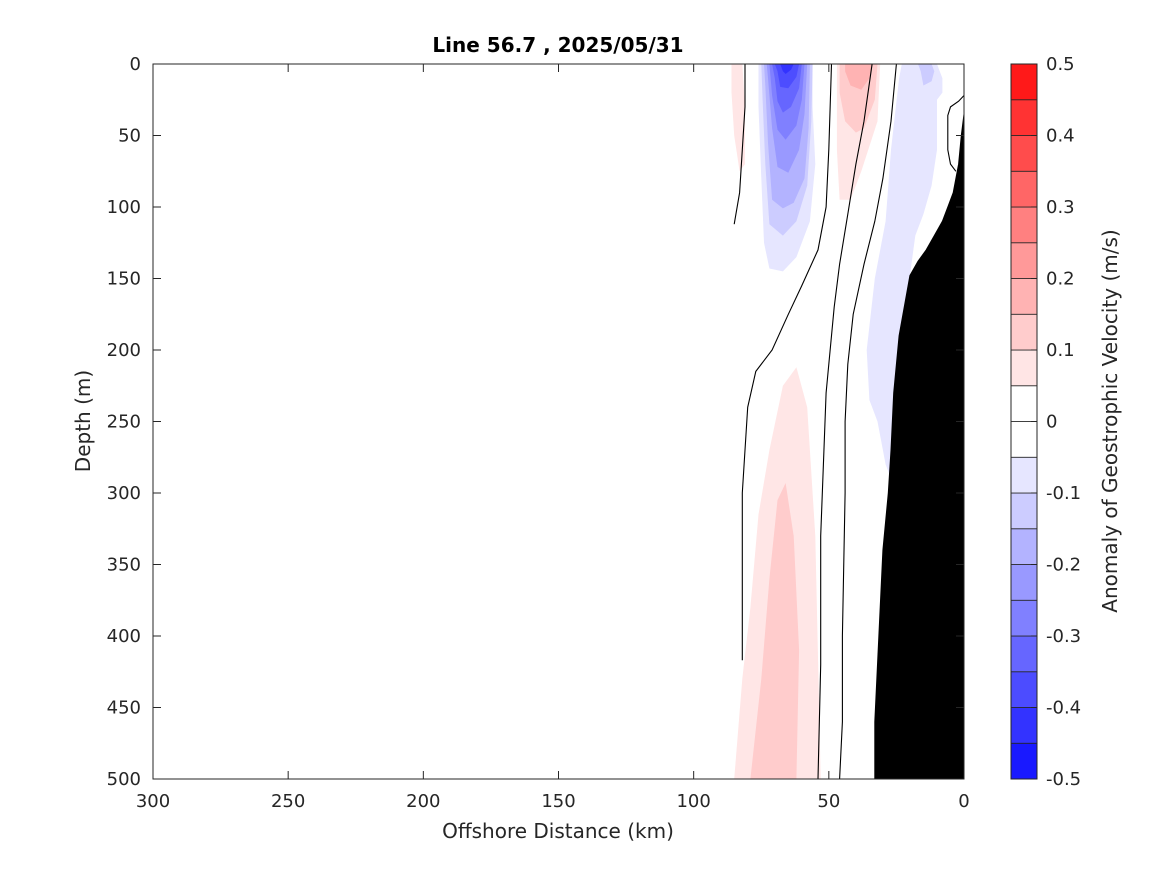 This screenshot has height=875, width=1167. Describe the element at coordinates (1060, 136) in the screenshot. I see `colorbar-tick-label: 0.4` at that location.